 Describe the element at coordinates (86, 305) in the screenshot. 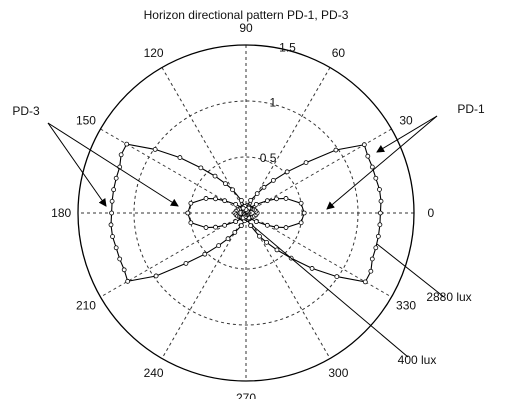

I see `angle-tick-label: 210` at that location.